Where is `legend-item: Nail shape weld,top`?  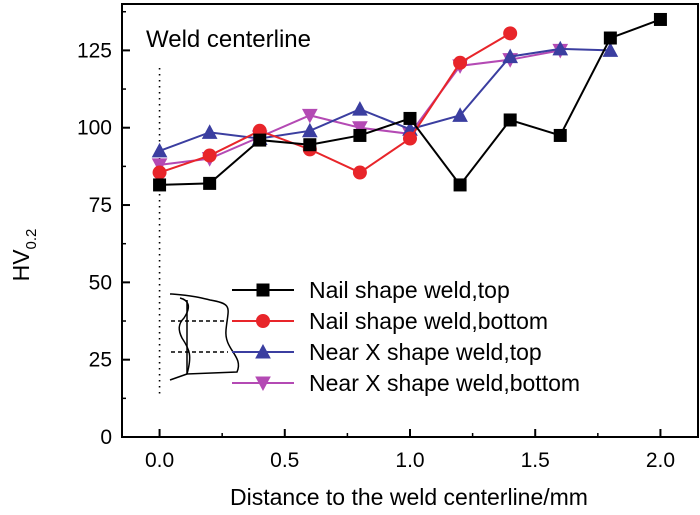
legend-item: Nail shape weld,top is located at coordinates (371, 290).